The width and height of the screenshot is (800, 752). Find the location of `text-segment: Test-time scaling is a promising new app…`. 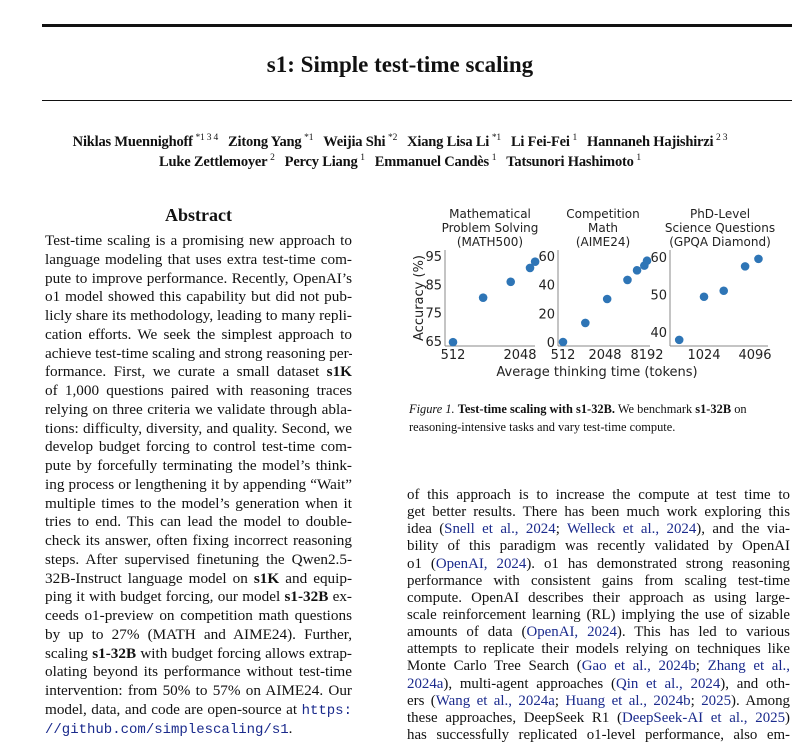

text-segment: Test-time scaling is a promising new app… is located at coordinates (198, 240).